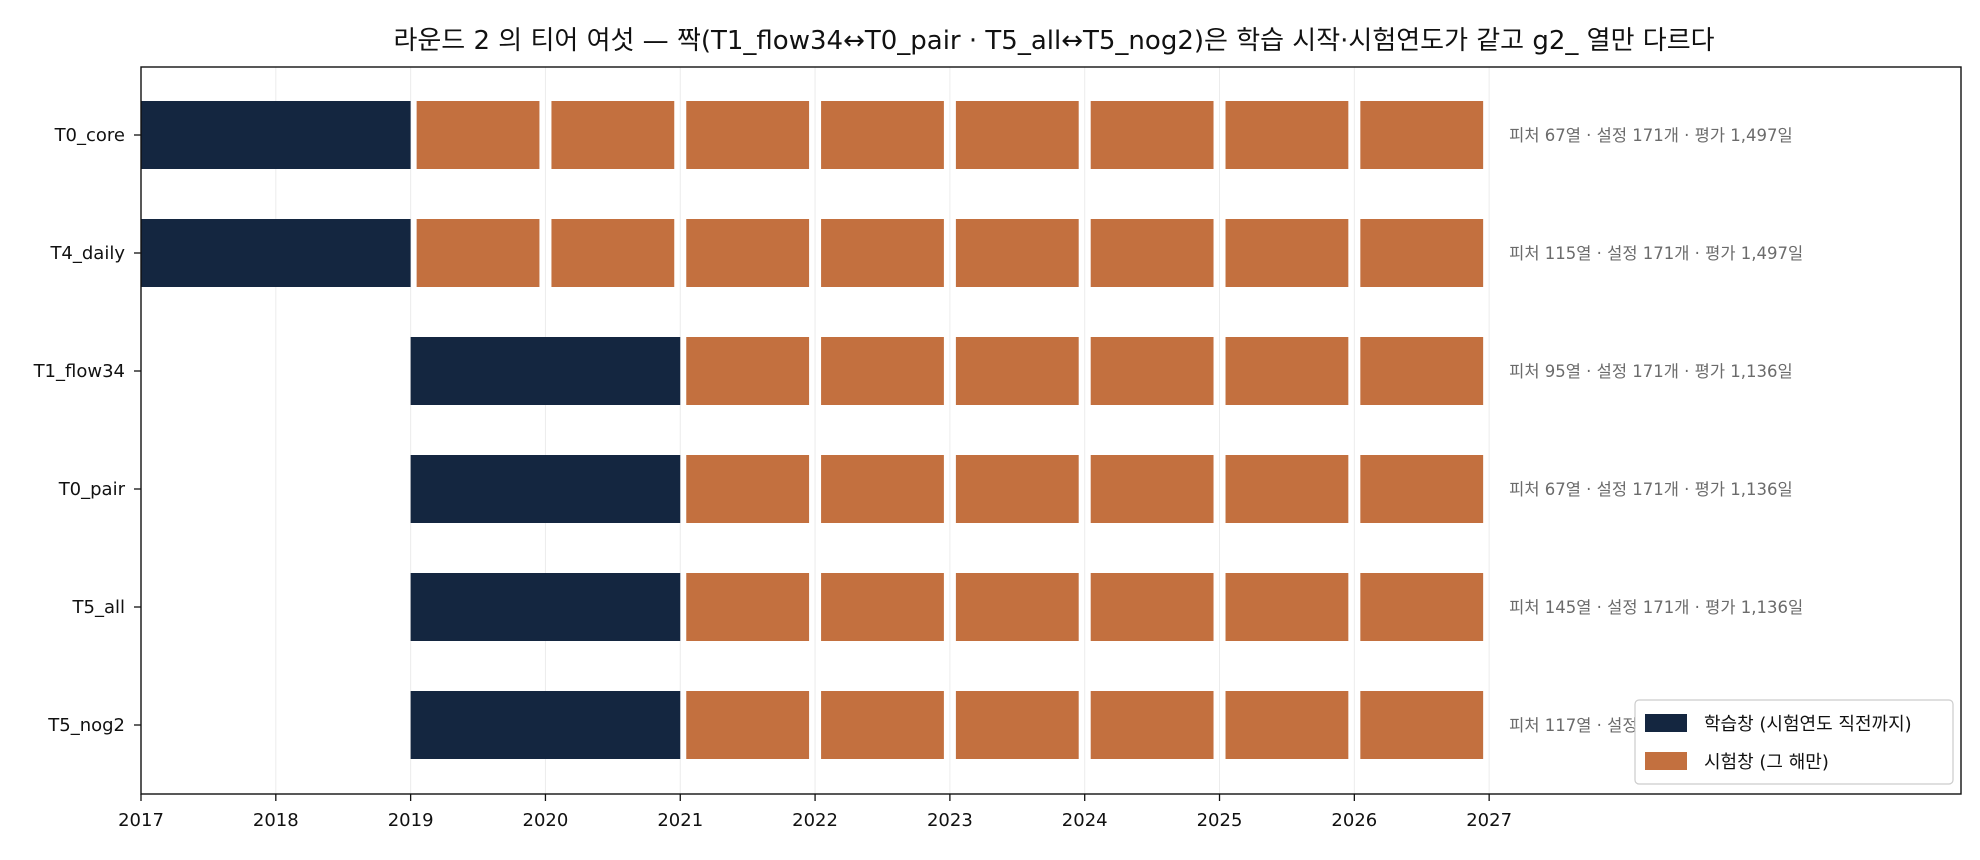 The image size is (1980, 860). What do you see at coordinates (748, 607) in the screenshot?
I see `test-bar-T5_all-2021` at bounding box center [748, 607].